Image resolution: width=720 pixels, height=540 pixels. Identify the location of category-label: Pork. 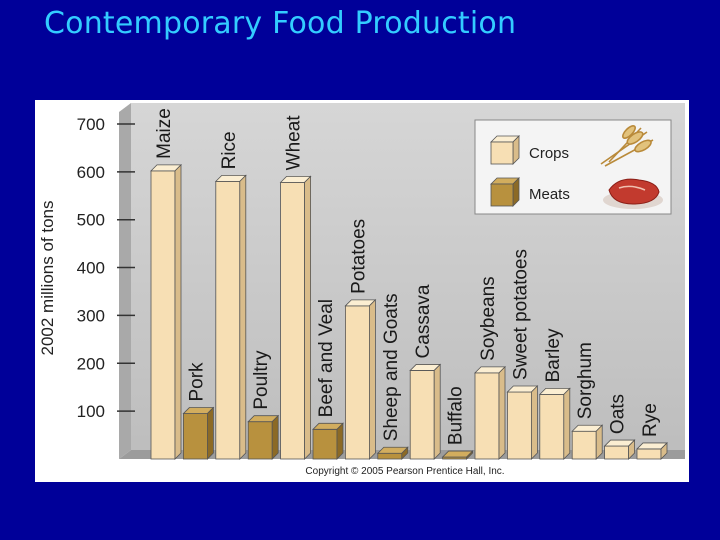
(196, 382).